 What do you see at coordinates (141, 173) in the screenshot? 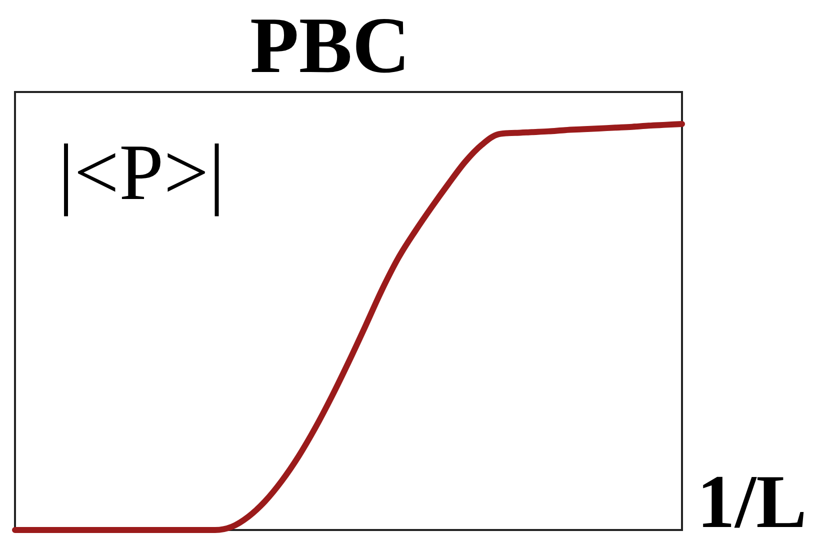
I see `y-axis-title: |<P>|` at bounding box center [141, 173].